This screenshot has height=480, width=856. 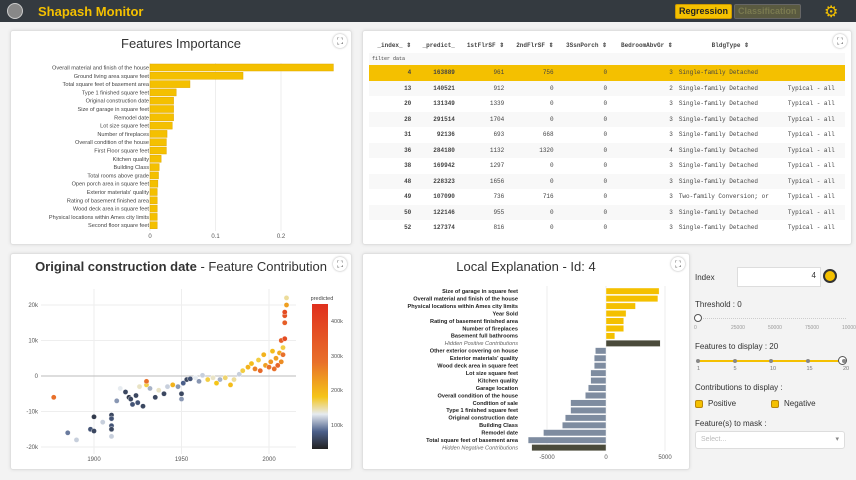 I want to click on feature-label: Basement full bathrooms, so click(x=484, y=337).